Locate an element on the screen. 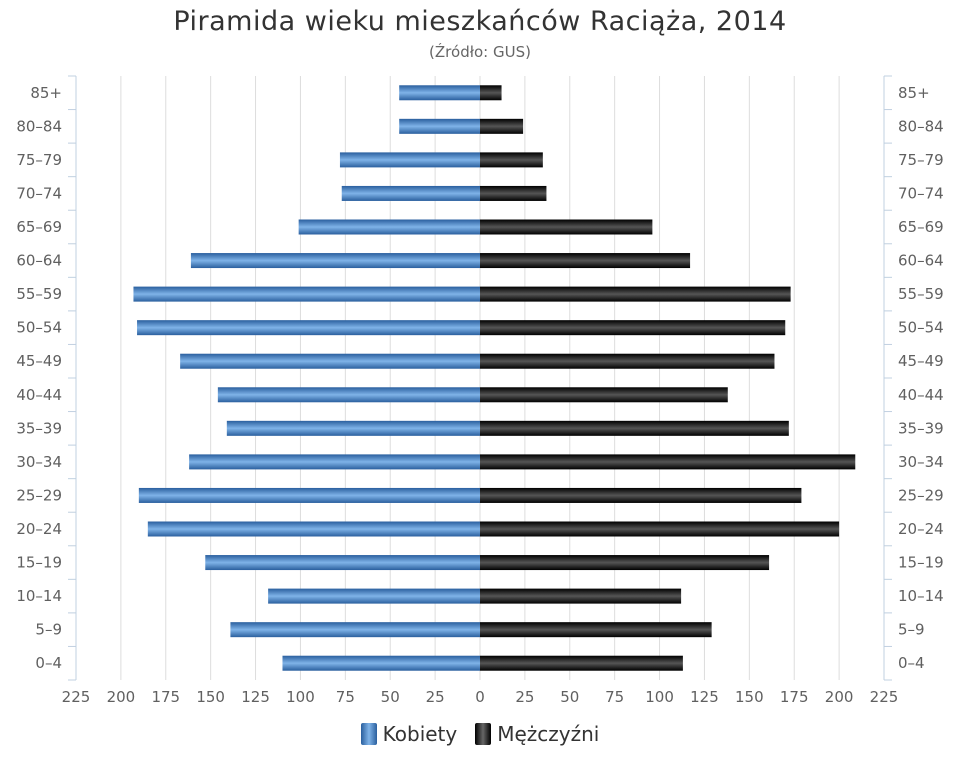 This screenshot has width=960, height=768. legend-label-kobiety: Kobiety is located at coordinates (420, 734).